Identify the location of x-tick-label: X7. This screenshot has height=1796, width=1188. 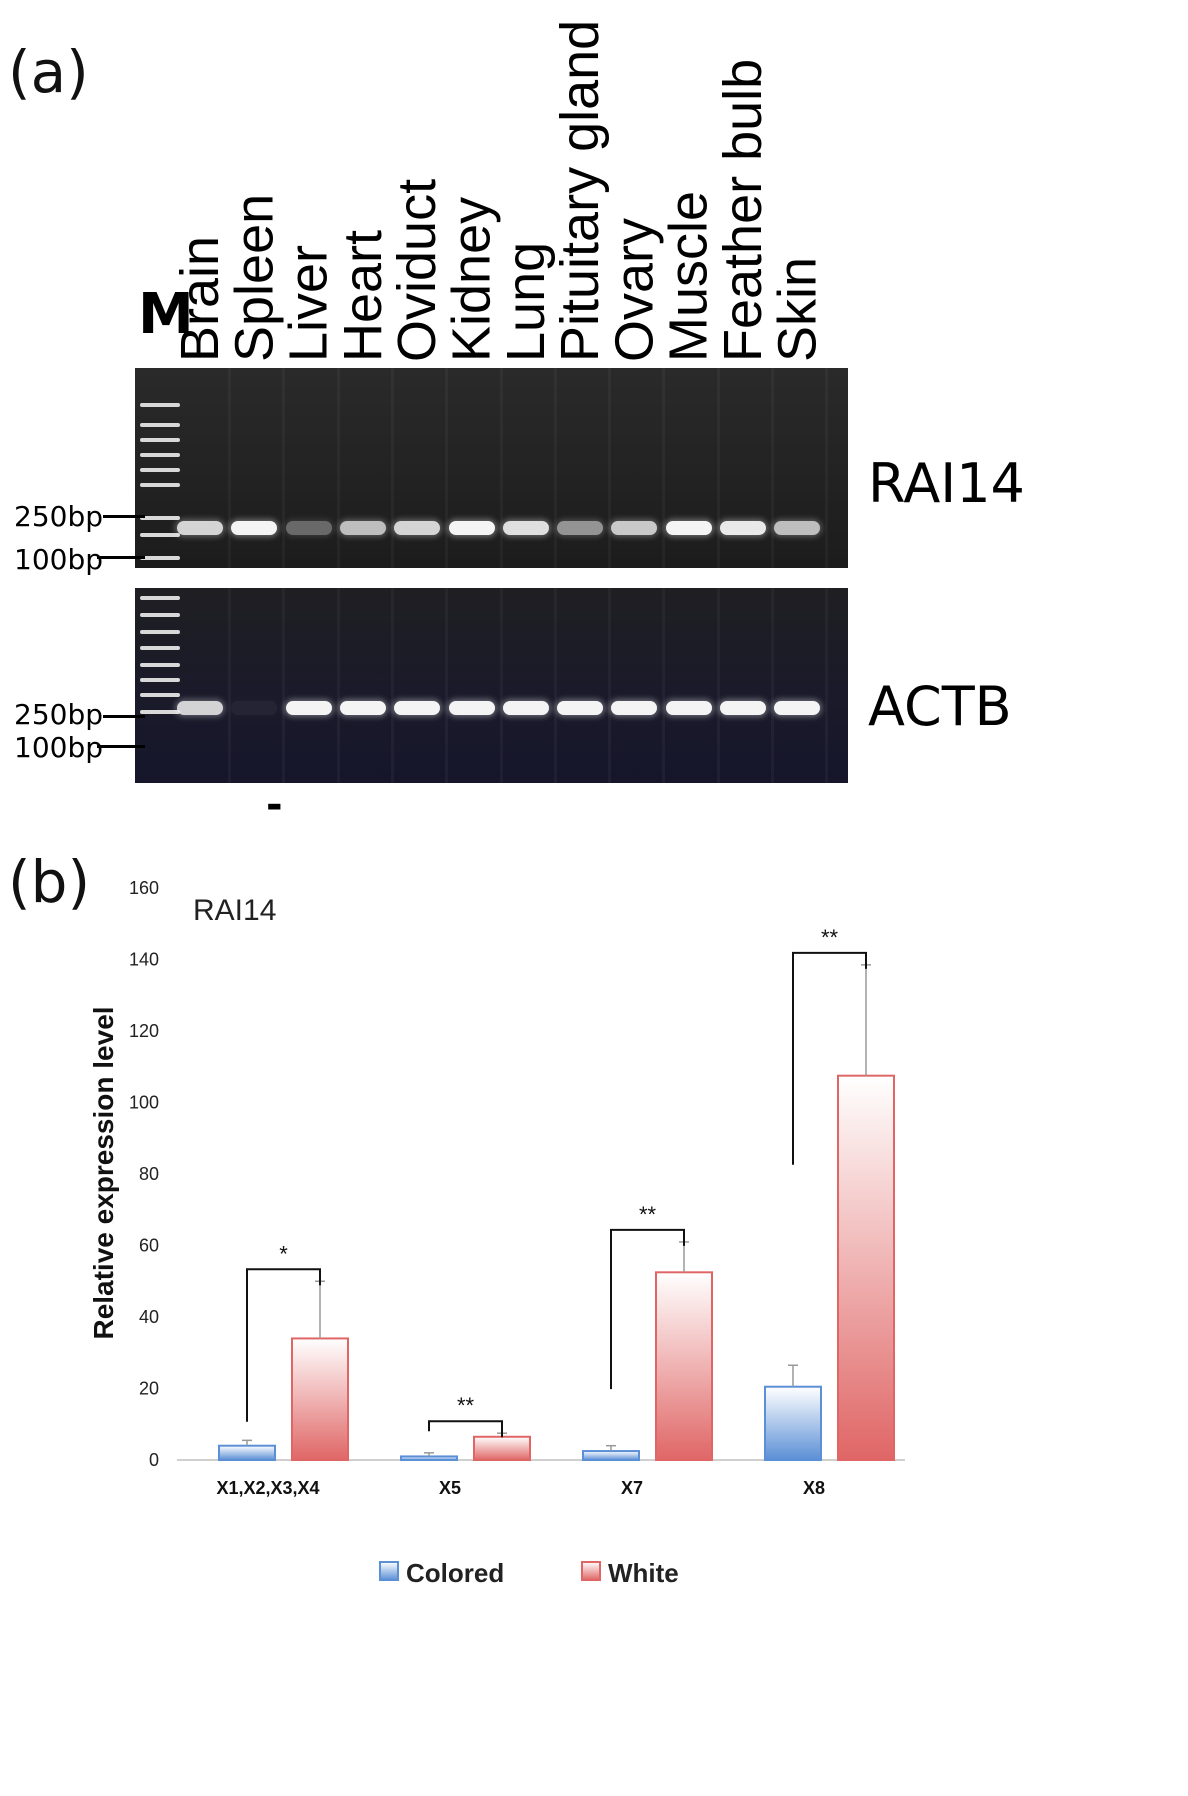
(632, 1488).